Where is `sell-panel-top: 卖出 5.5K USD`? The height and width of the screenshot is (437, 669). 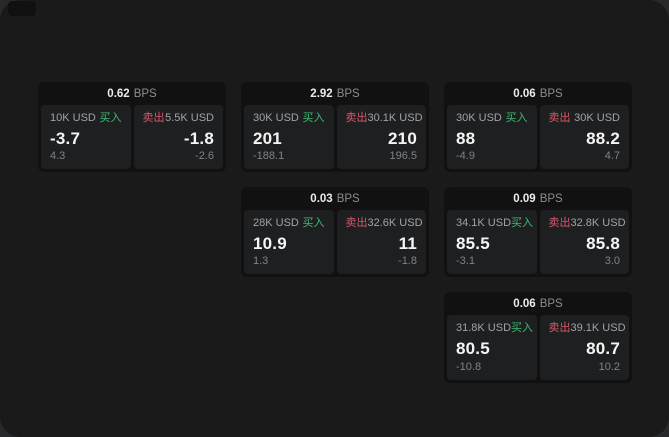 sell-panel-top: 卖出 5.5K USD is located at coordinates (179, 118).